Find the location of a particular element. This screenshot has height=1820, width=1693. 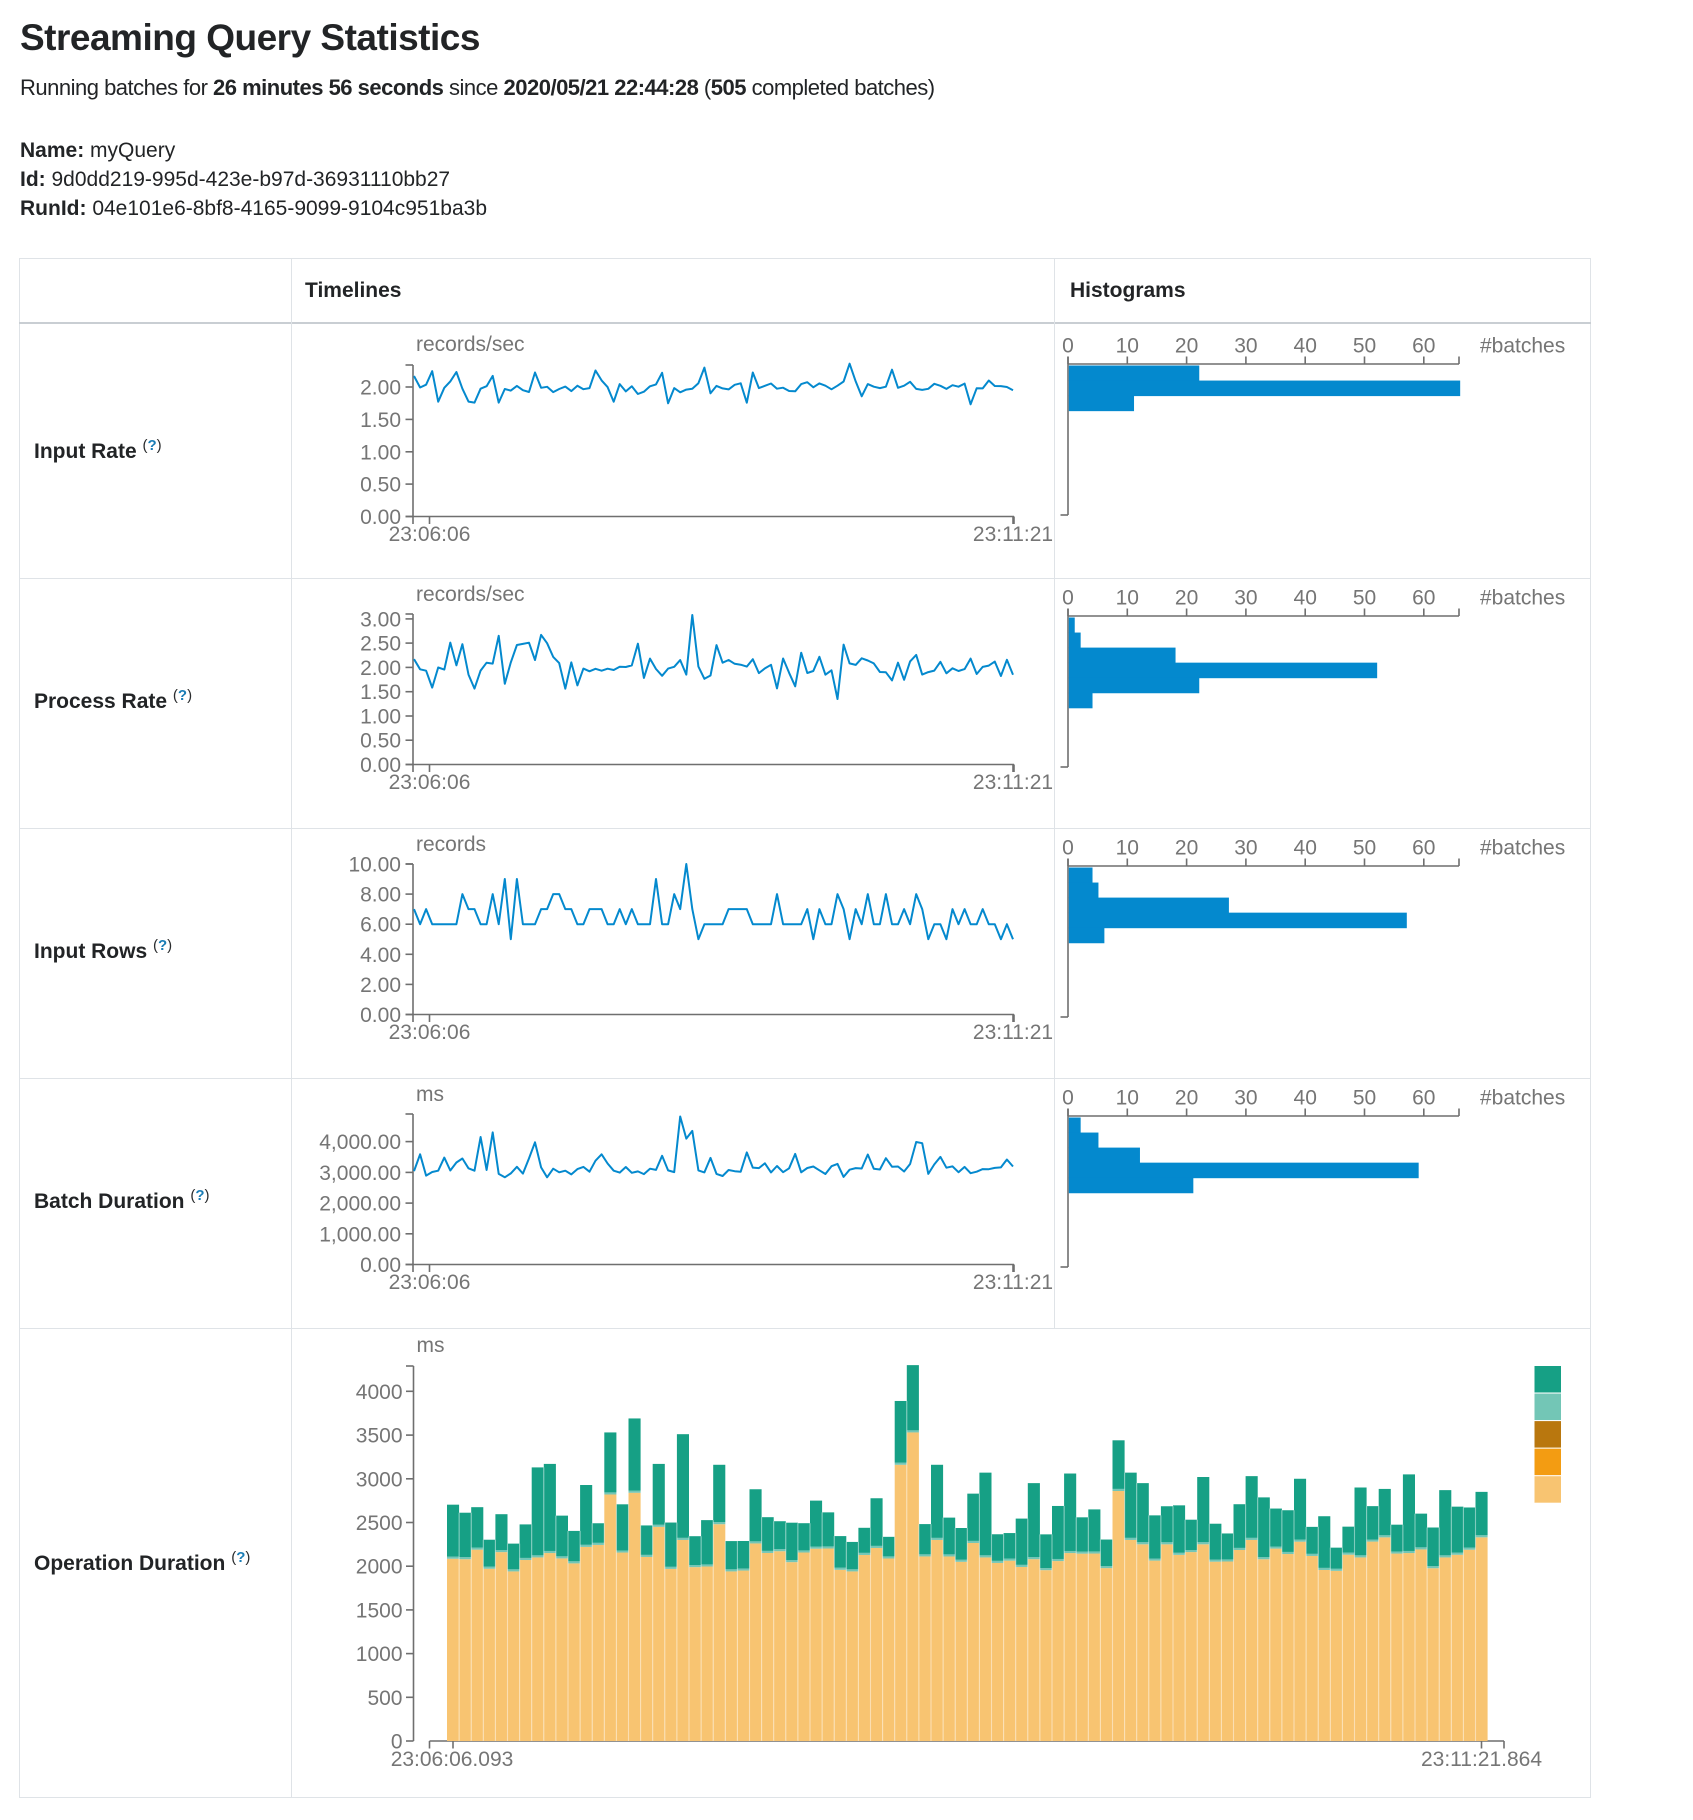

svg-text: 3000 is located at coordinates (379, 1479).